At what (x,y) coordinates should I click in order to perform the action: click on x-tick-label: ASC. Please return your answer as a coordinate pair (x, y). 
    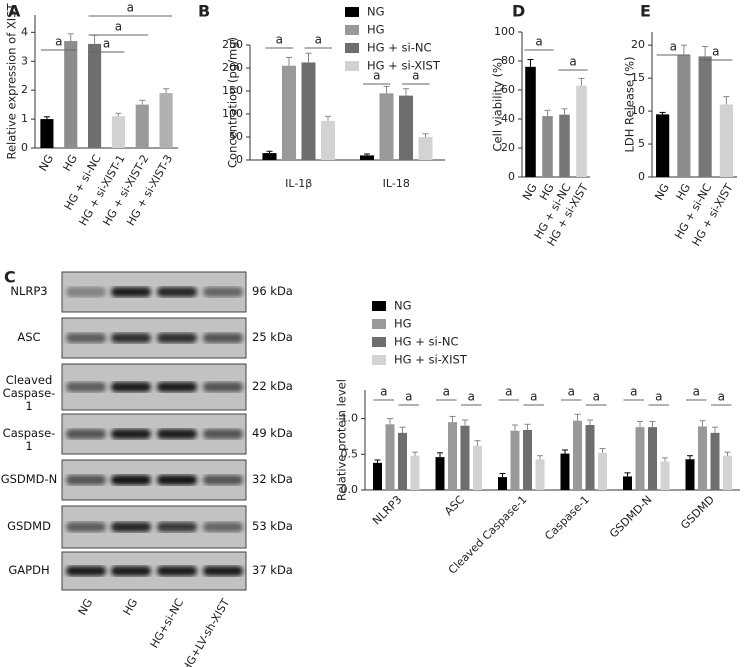
    Looking at the image, I should click on (454, 505).